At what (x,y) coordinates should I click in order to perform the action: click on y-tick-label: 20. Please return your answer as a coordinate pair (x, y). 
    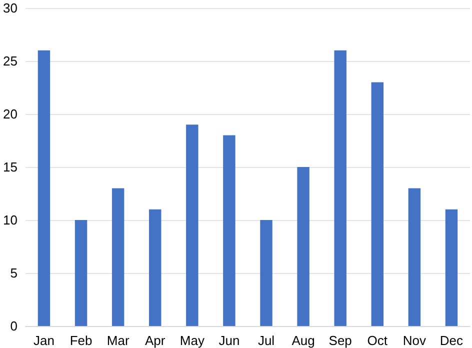
    Looking at the image, I should click on (10, 114).